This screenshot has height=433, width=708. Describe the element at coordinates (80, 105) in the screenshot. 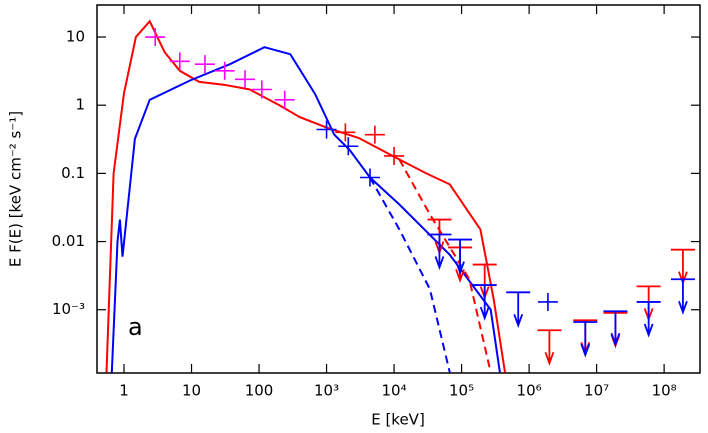

I see `y-tick-label: 1` at that location.